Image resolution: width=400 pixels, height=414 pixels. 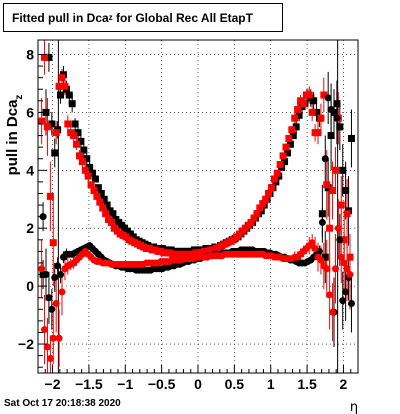 I want to click on y-axis-label-main: pull in Dca, so click(x=12, y=137).